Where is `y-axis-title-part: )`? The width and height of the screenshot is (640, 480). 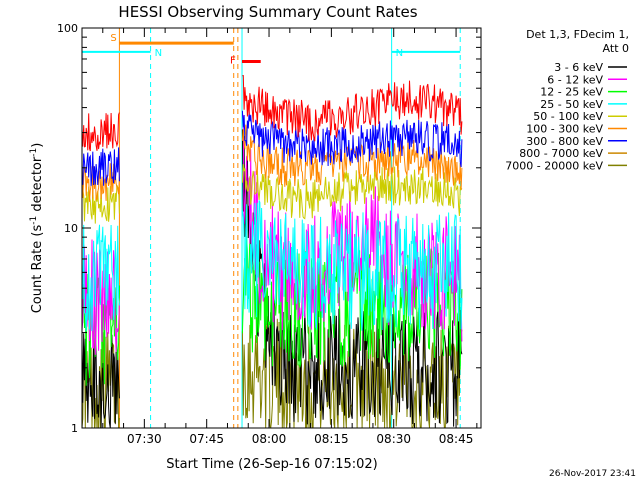
y-axis-title-part: ) is located at coordinates (37, 145).